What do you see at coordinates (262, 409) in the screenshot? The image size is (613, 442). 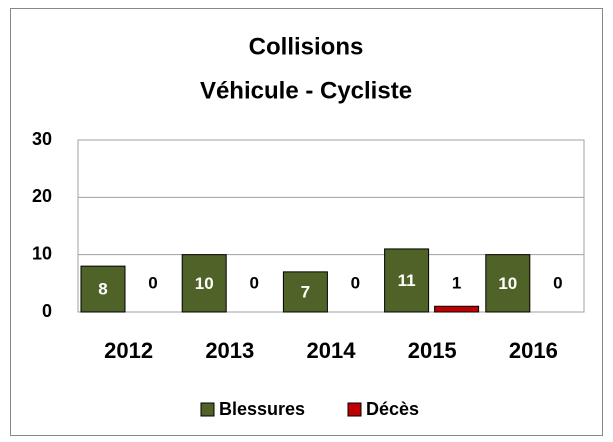 I see `legend-label: Blessures` at bounding box center [262, 409].